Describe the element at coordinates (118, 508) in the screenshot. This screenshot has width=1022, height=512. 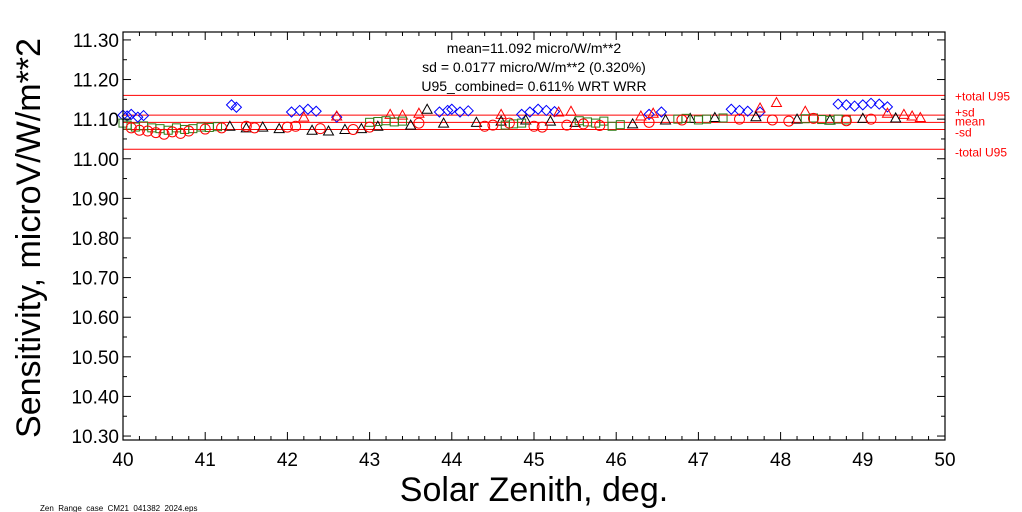
I see `file-name-footer: Zen_Range_case_CM21_041382_2024.eps` at that location.